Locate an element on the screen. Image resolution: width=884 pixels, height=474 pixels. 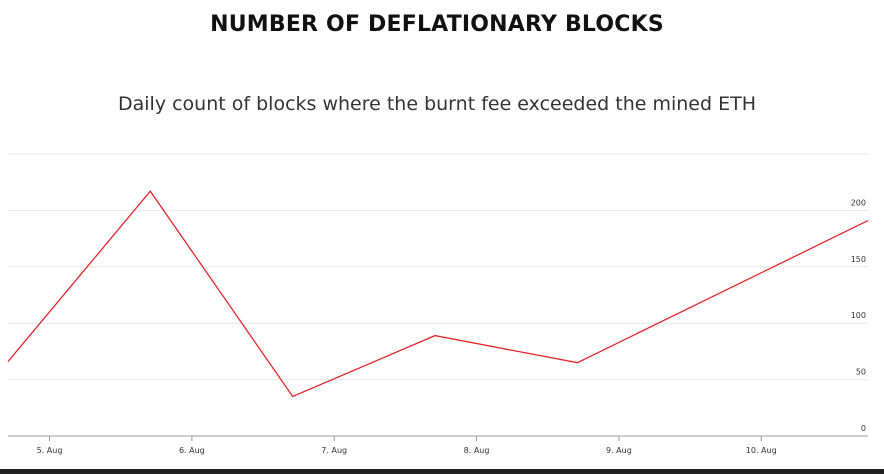
chart-title: NUMBER OF DEFLATIONARY BLOCKS is located at coordinates (437, 24).